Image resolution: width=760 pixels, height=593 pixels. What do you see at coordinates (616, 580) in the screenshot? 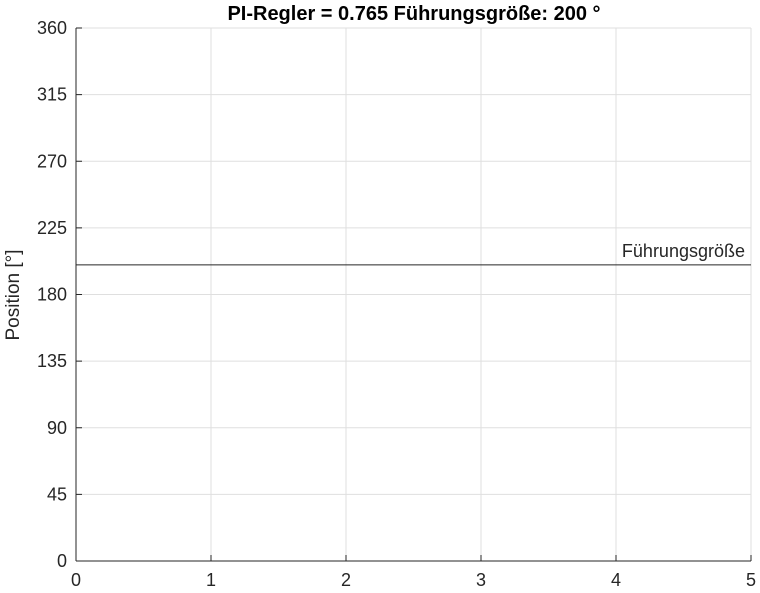
I see `x-tick-label: 4` at bounding box center [616, 580].